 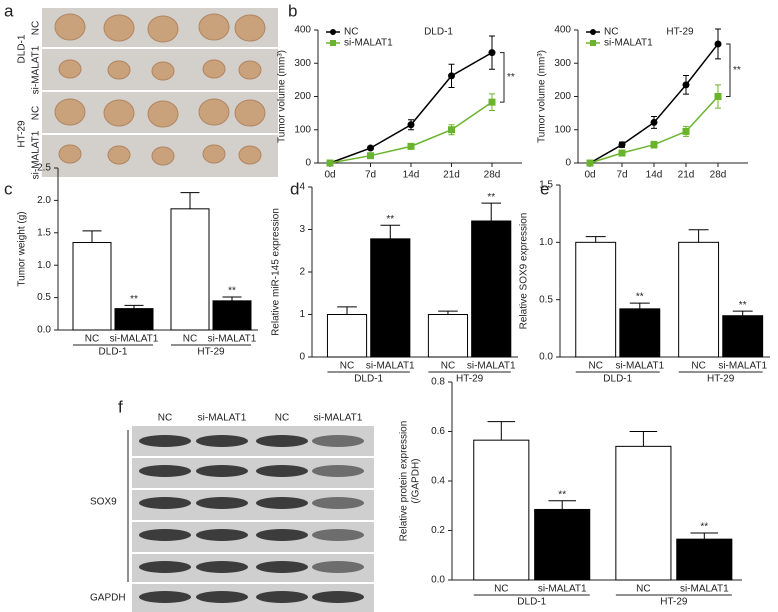 I want to click on y-tick-label: 2.5, so click(x=44, y=168).